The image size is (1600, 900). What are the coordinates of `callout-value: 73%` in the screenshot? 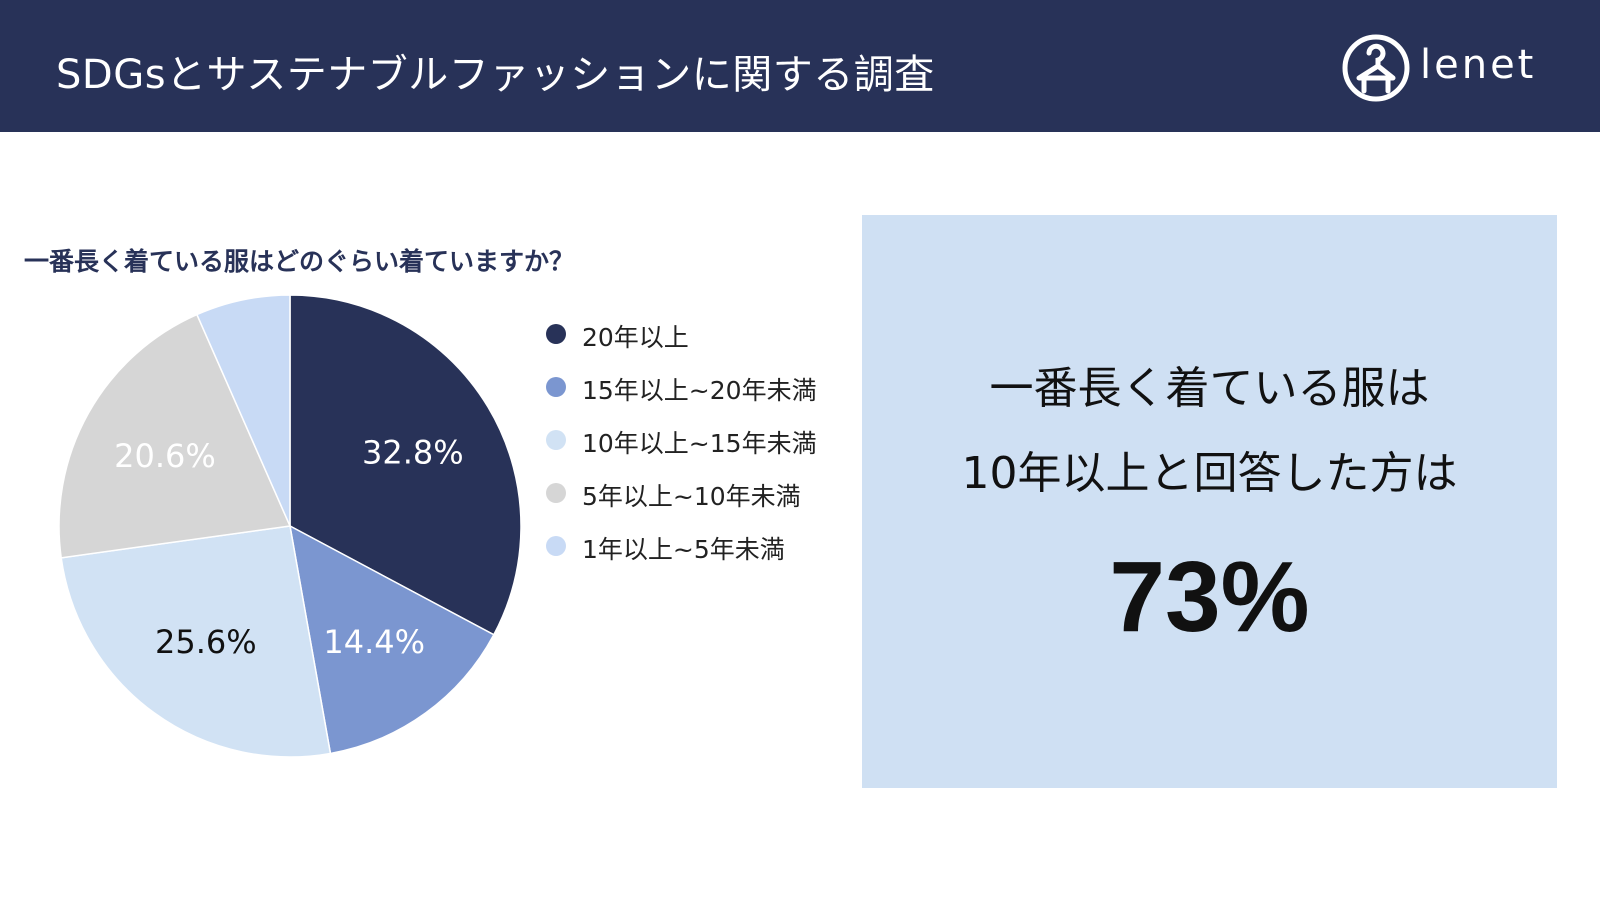 It's located at (1209, 597).